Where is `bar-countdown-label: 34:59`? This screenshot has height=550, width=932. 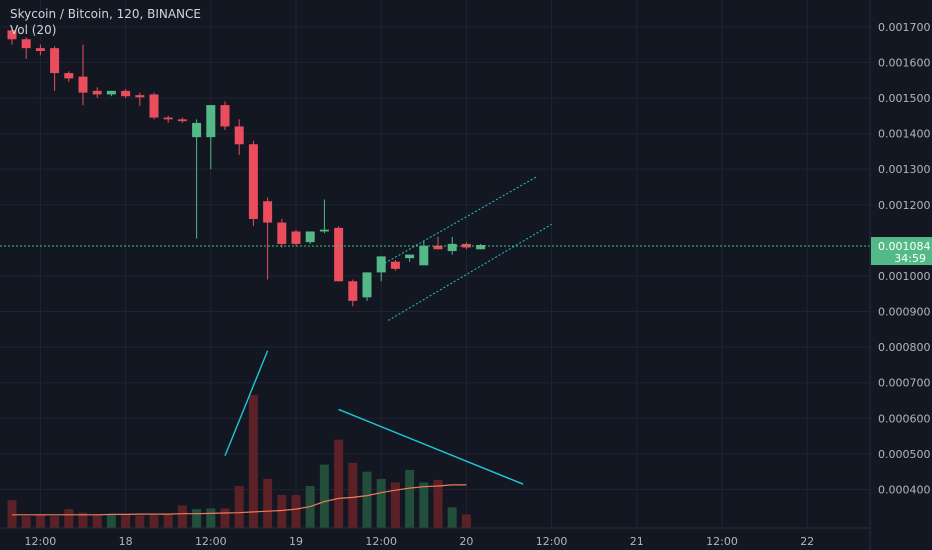
bar-countdown-label: 34:59 is located at coordinates (910, 258).